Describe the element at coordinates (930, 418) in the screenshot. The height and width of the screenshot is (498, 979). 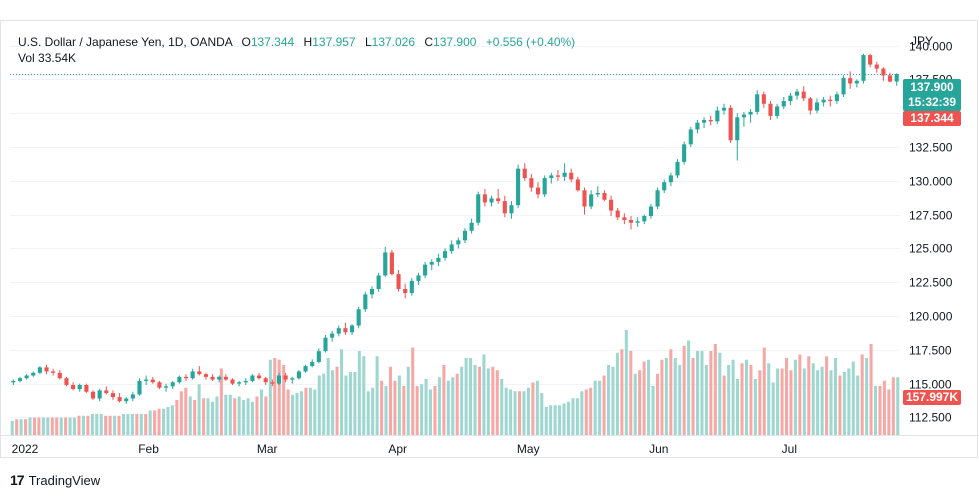
I see `price-axis-label: 112.500` at that location.